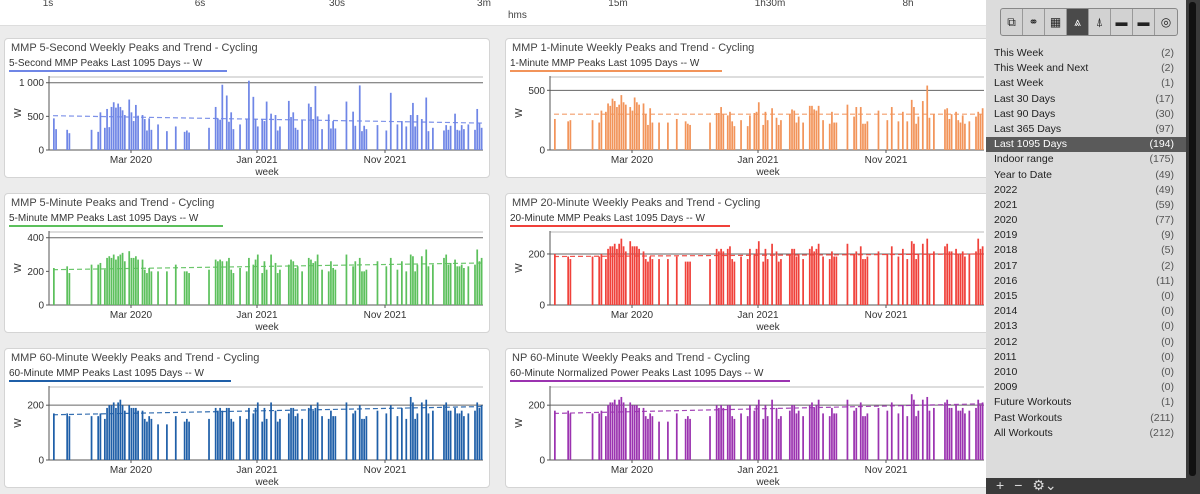  Describe the element at coordinates (1166, 22) in the screenshot. I see `timer-icon: ◎` at that location.